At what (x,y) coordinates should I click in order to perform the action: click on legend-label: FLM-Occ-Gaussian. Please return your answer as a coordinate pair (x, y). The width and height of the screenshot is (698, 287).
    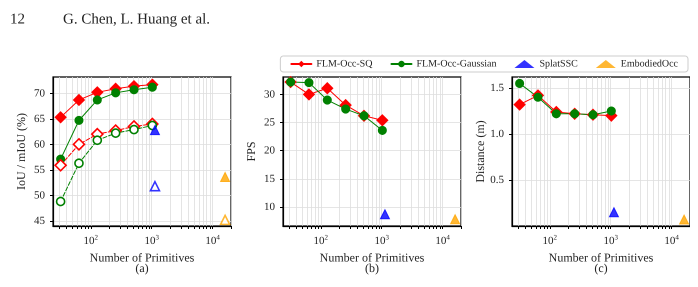
    Looking at the image, I should click on (456, 64).